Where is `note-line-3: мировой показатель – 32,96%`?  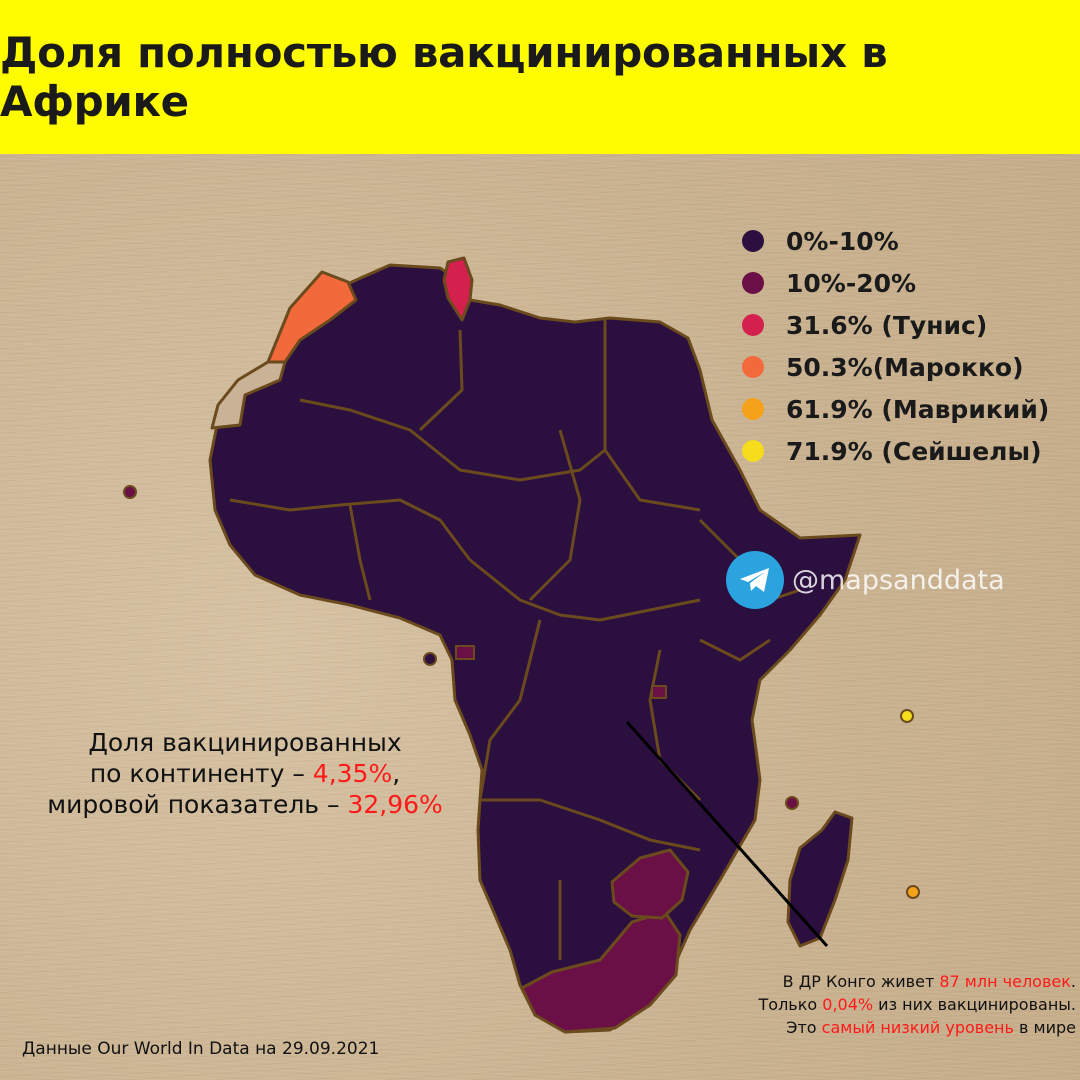 note-line-3: мировой показатель – 32,96% is located at coordinates (245, 804).